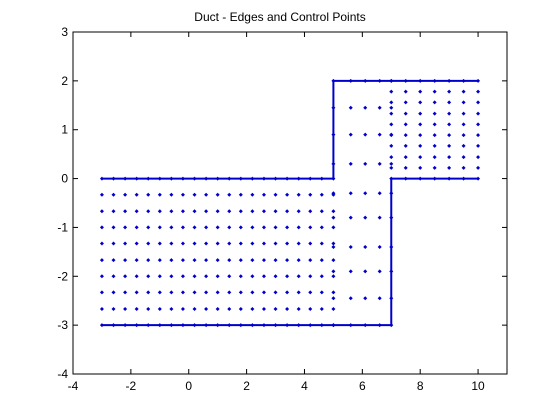  I want to click on x-tick-label: 8, so click(420, 386).